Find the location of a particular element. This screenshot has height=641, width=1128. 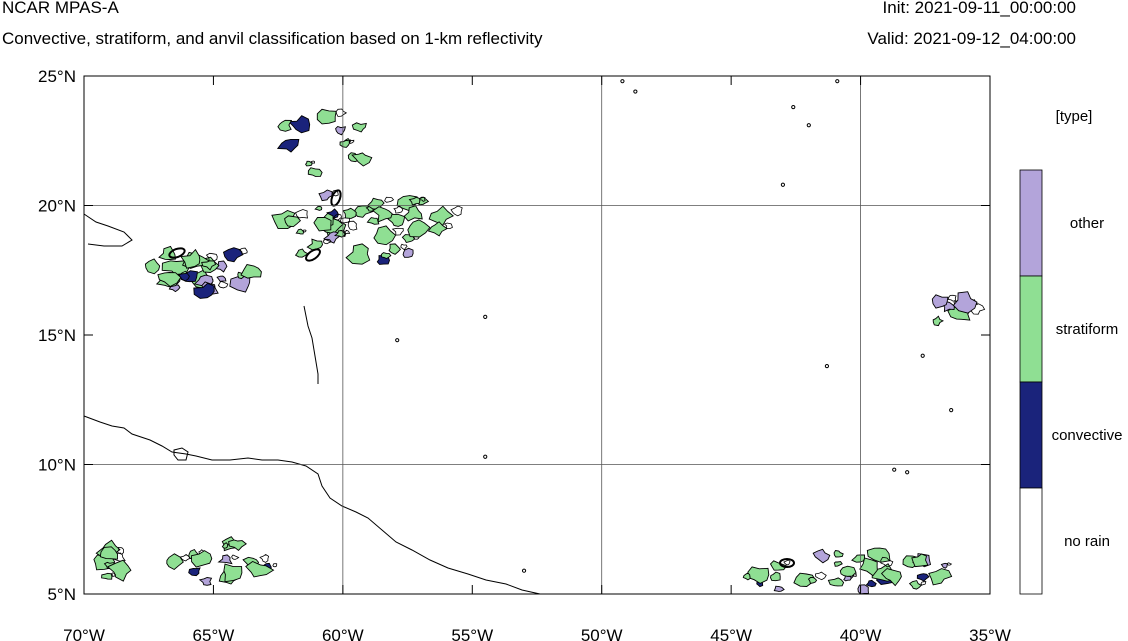

precip-cell-southwest-edge-cells is located at coordinates (108, 553).